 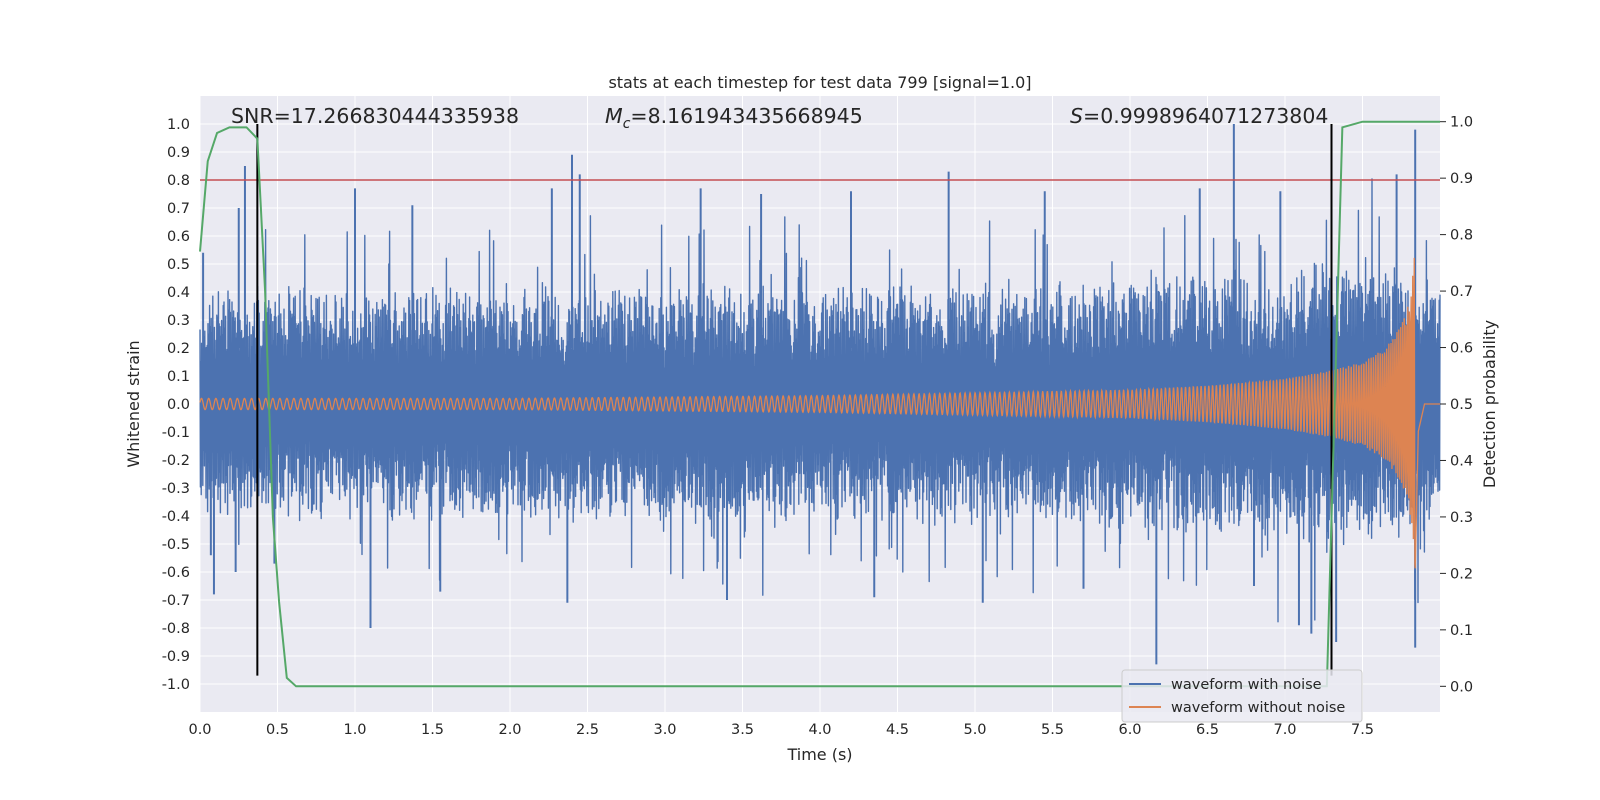 What do you see at coordinates (178, 125) in the screenshot?
I see `y-tick-label: 1.0` at bounding box center [178, 125].